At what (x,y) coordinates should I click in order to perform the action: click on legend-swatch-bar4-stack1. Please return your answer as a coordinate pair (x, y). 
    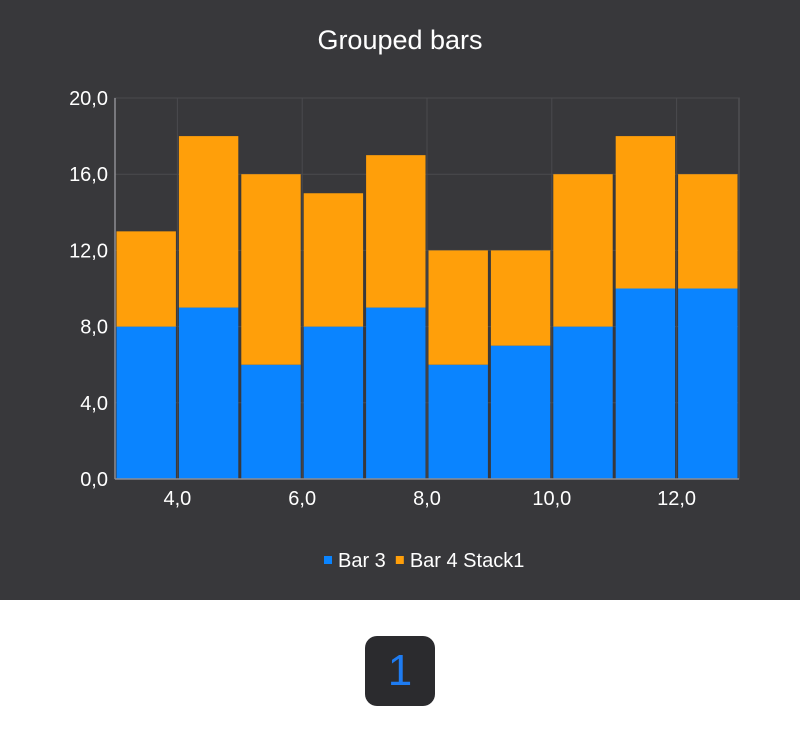
    Looking at the image, I should click on (399, 560).